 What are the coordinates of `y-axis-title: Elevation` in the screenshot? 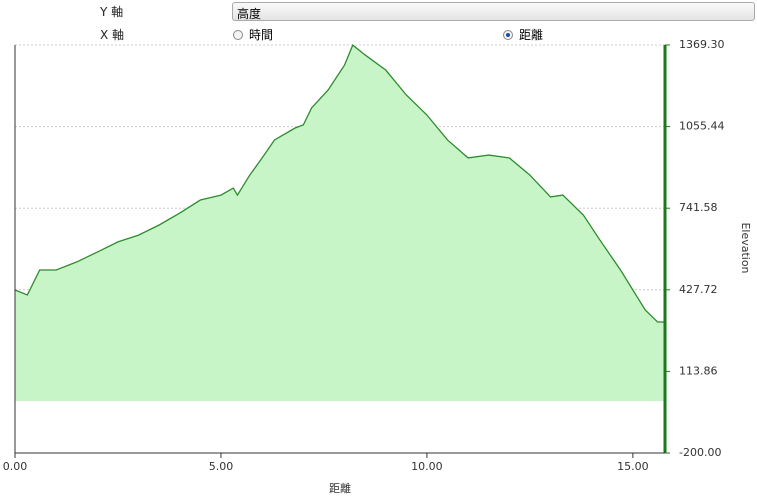 It's located at (745, 247).